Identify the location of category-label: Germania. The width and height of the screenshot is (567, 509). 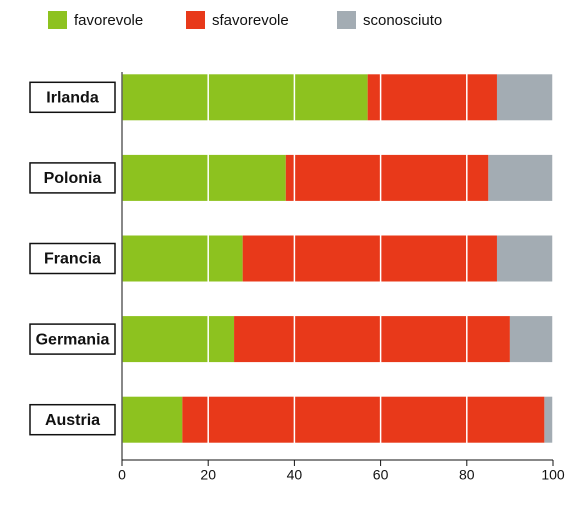
(73, 339).